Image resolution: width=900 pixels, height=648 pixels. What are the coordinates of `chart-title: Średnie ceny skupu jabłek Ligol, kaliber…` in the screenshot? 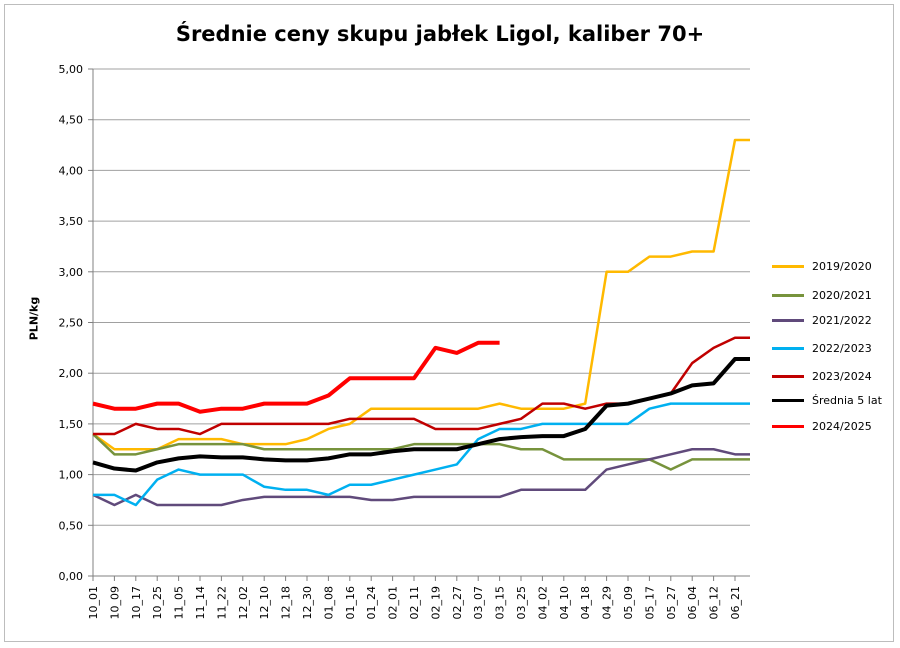 It's located at (440, 34).